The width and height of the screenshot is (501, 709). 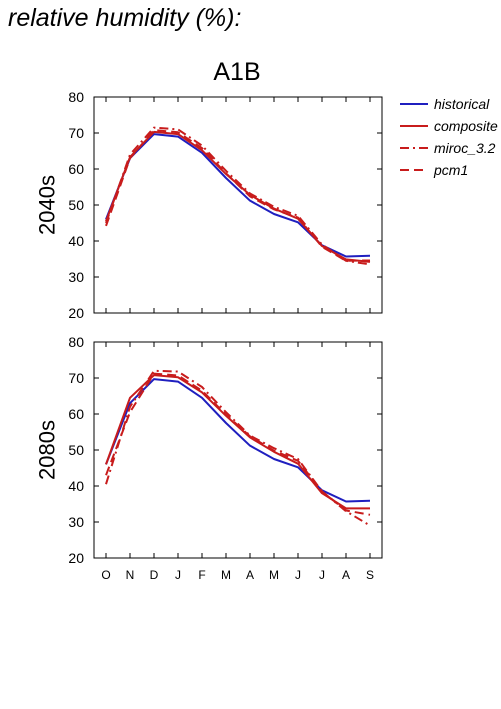 What do you see at coordinates (370, 575) in the screenshot?
I see `x-tick-label: S` at bounding box center [370, 575].